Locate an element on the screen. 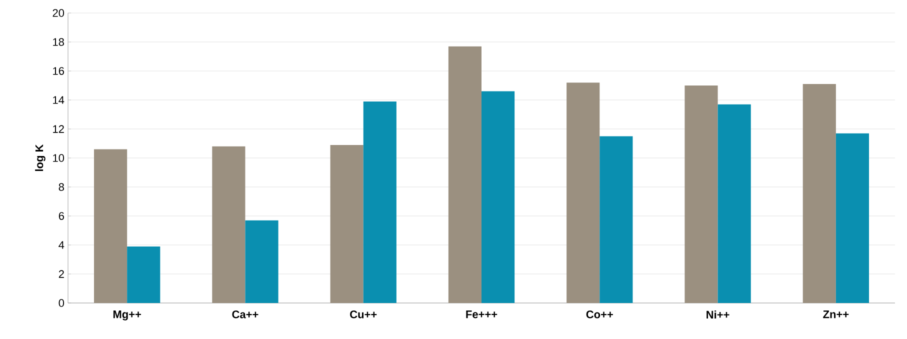 The width and height of the screenshot is (907, 339). x-tick-label: Fe+++ is located at coordinates (482, 314).